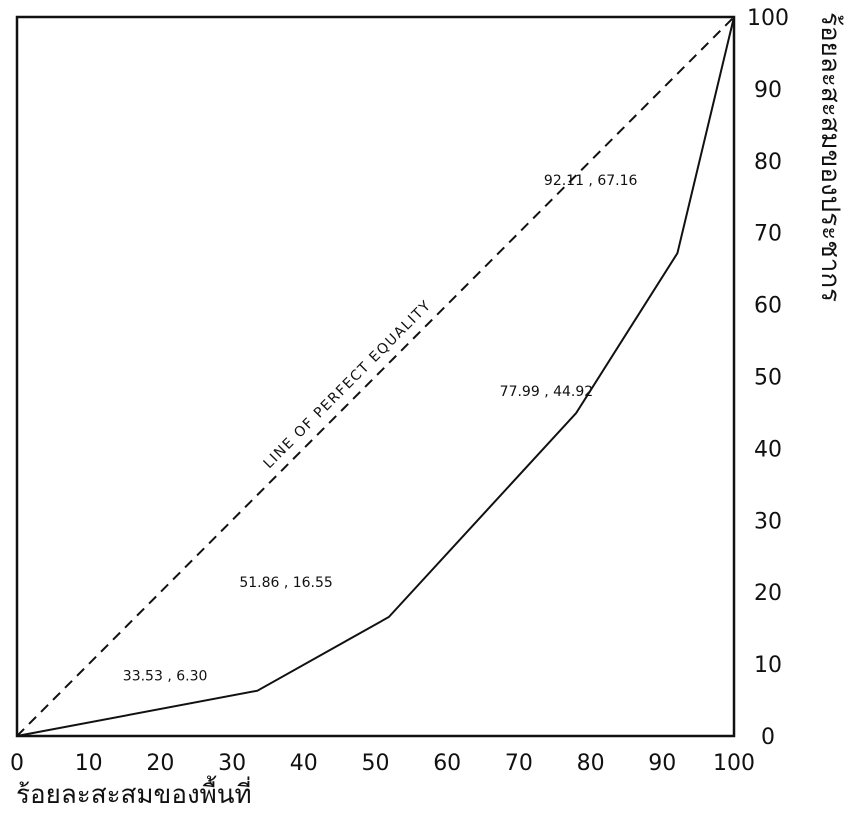 The image size is (856, 836). What do you see at coordinates (768, 18) in the screenshot?
I see `y-tick-label: 100` at bounding box center [768, 18].